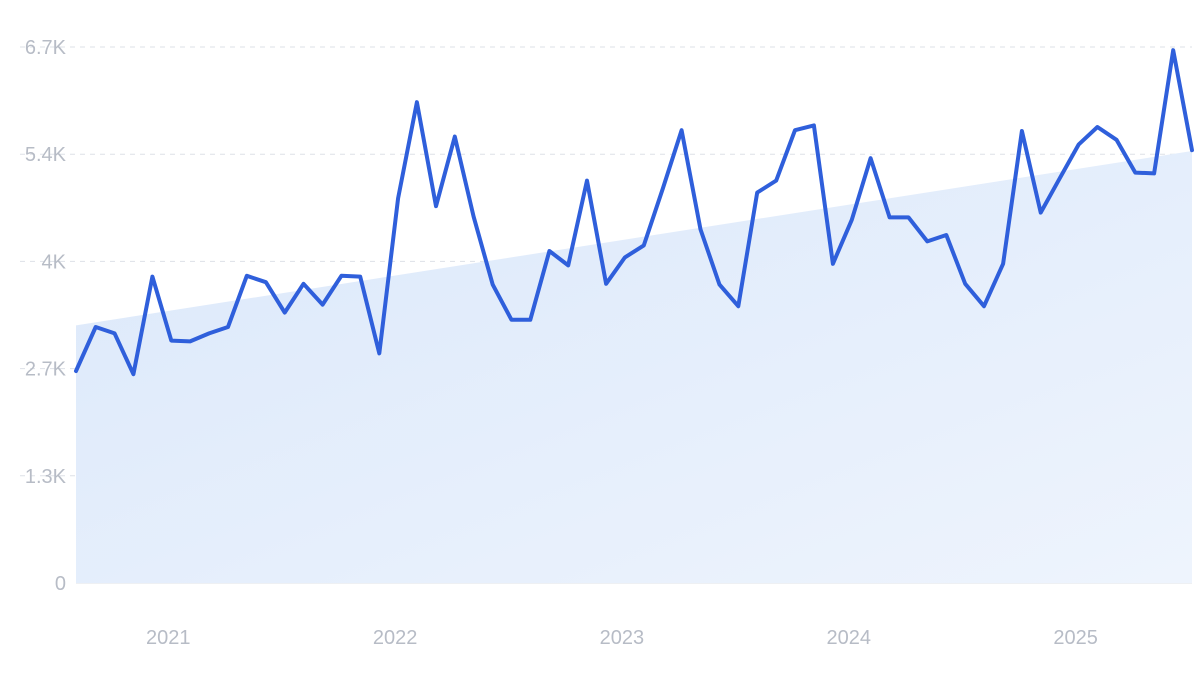 This screenshot has height=674, width=1200. I want to click on y-tick-label: 5.4K, so click(46, 155).